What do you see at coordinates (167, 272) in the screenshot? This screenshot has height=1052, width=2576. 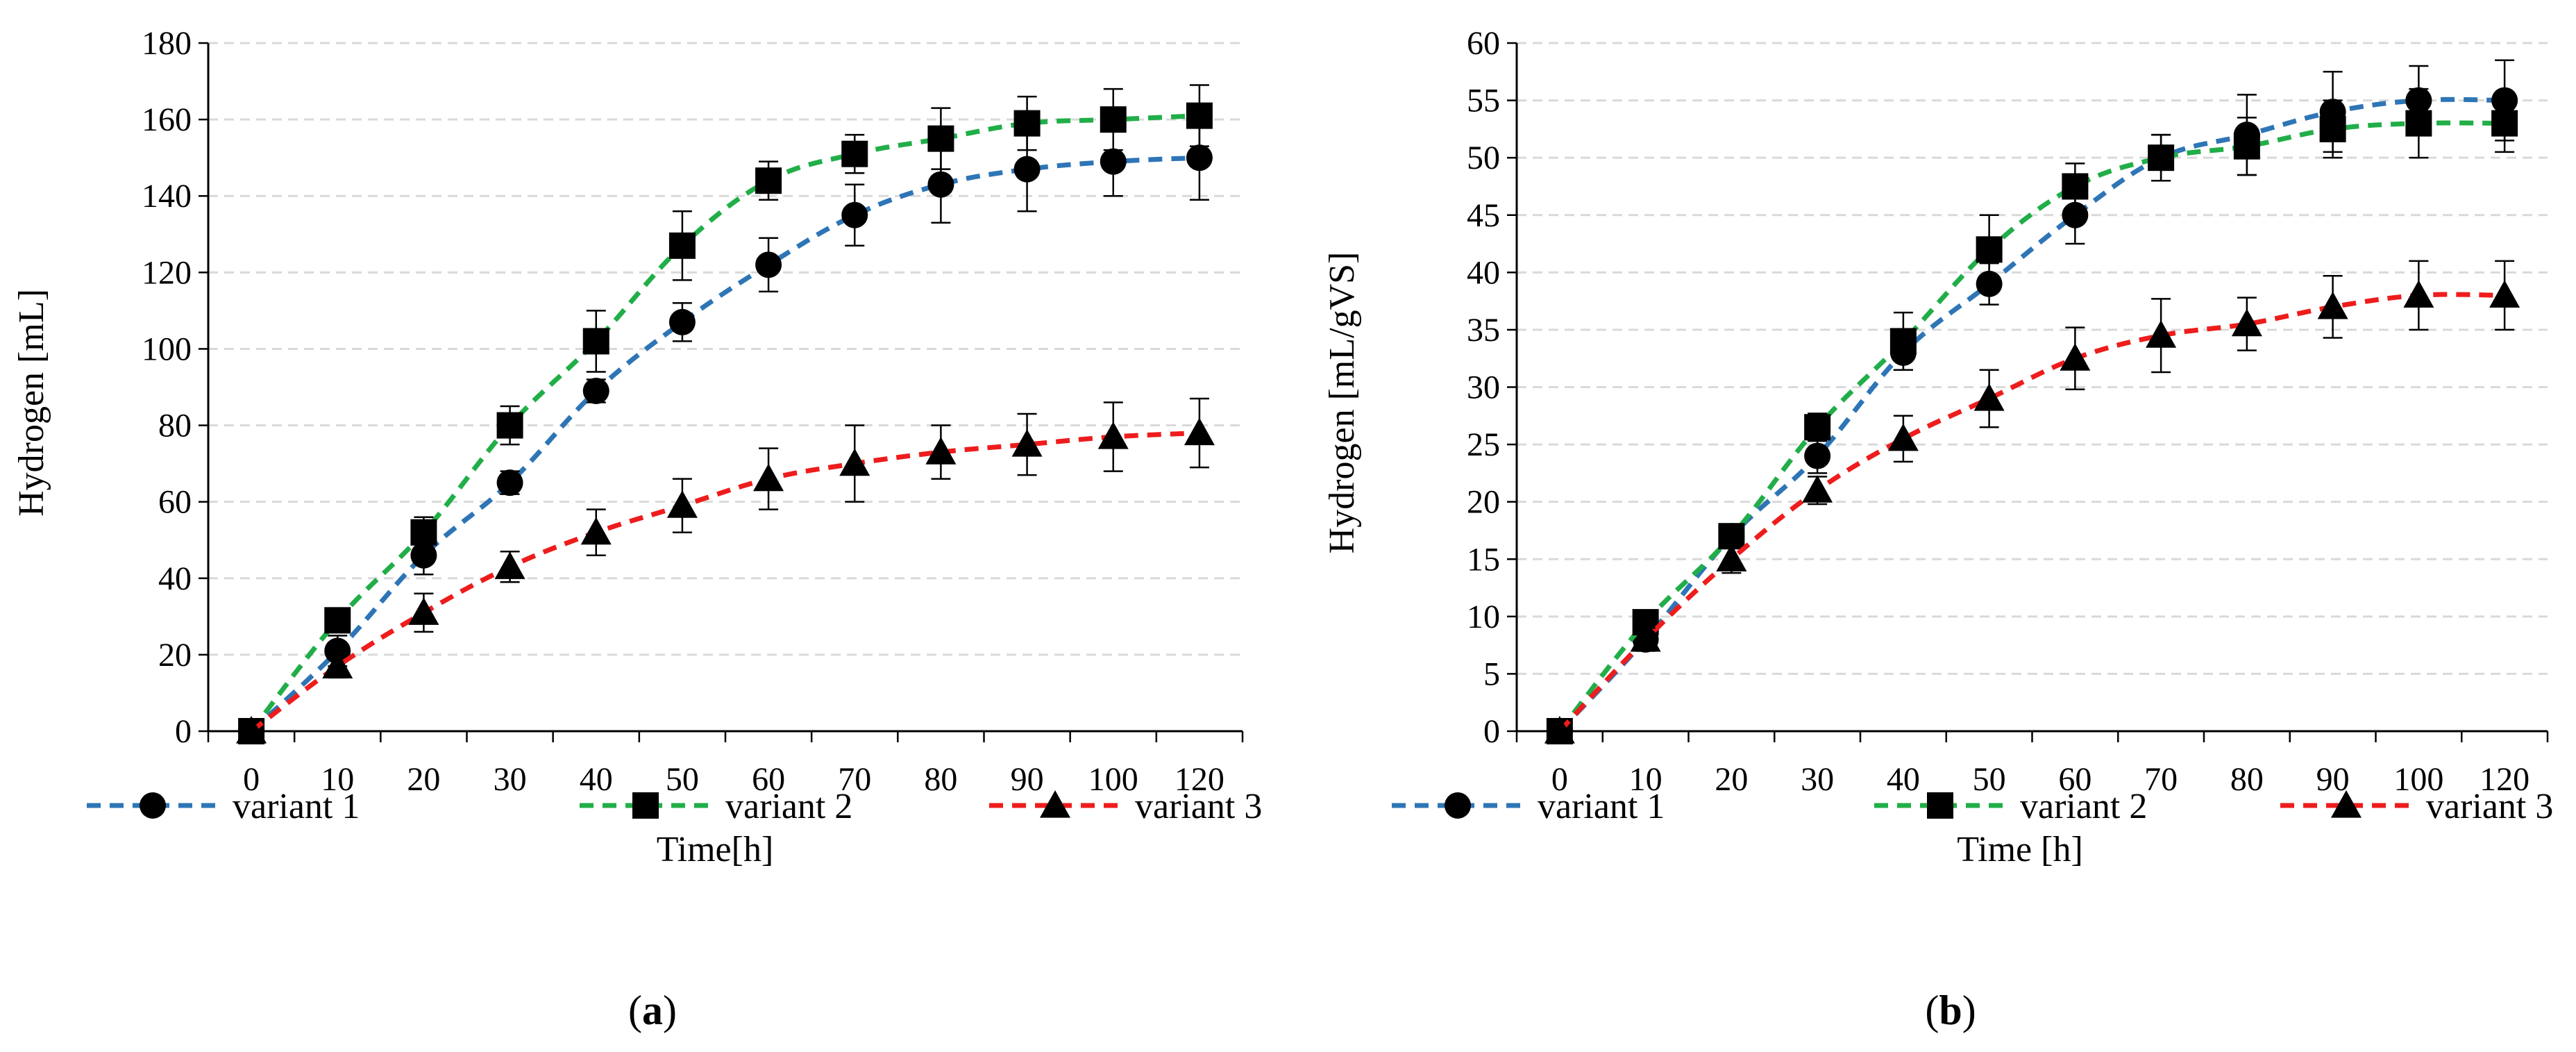 I see `y-tick-label: 120` at bounding box center [167, 272].